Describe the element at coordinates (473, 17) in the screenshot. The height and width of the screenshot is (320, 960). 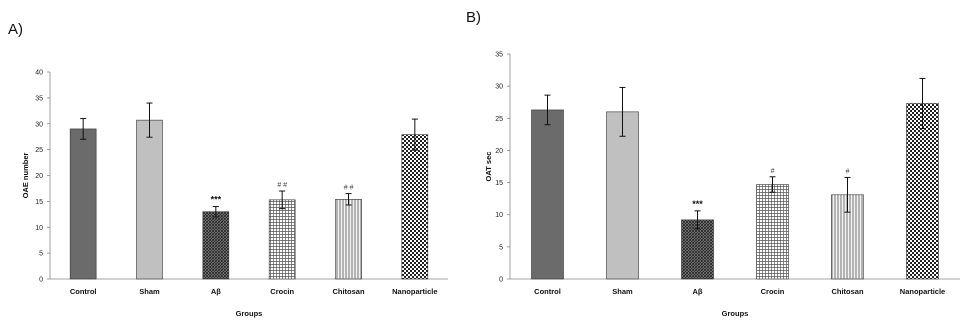
I see `panel-label: B)` at that location.